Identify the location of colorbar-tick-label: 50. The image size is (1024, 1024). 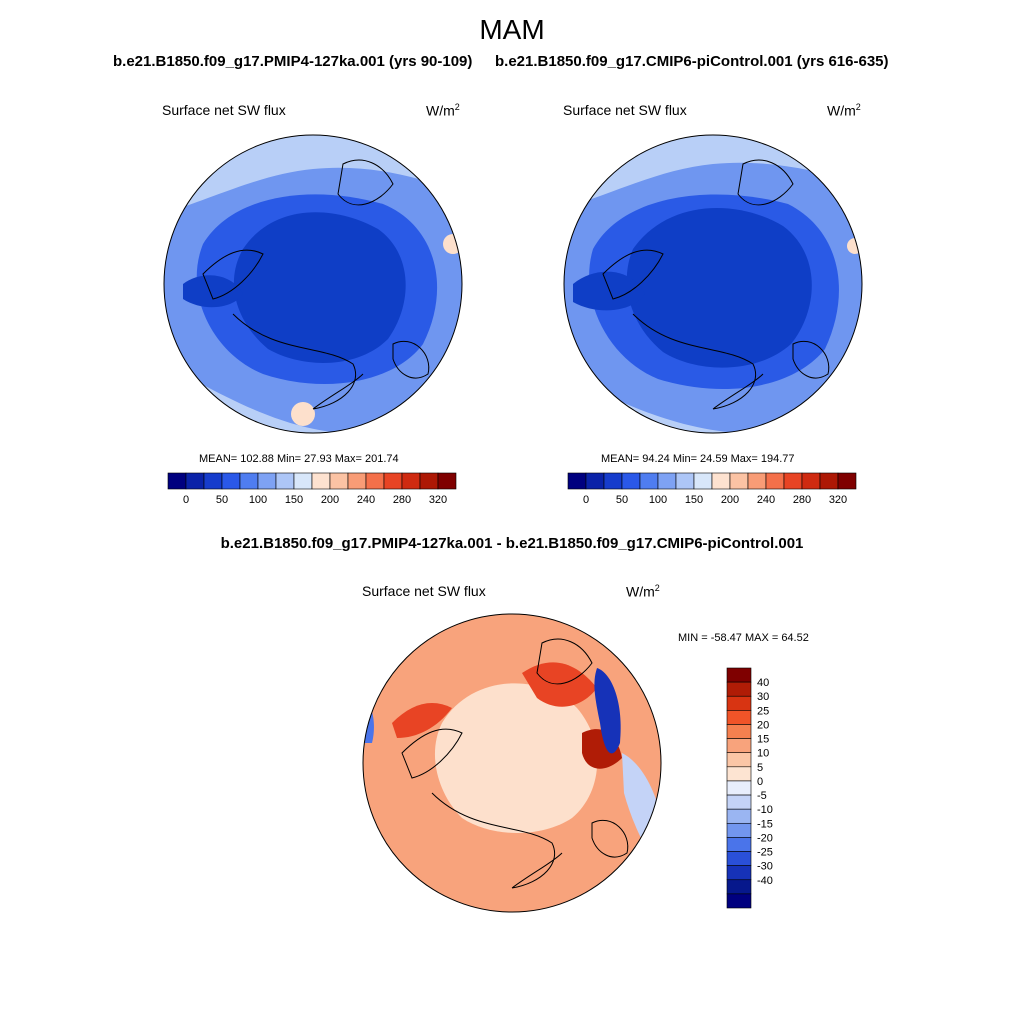
(622, 500).